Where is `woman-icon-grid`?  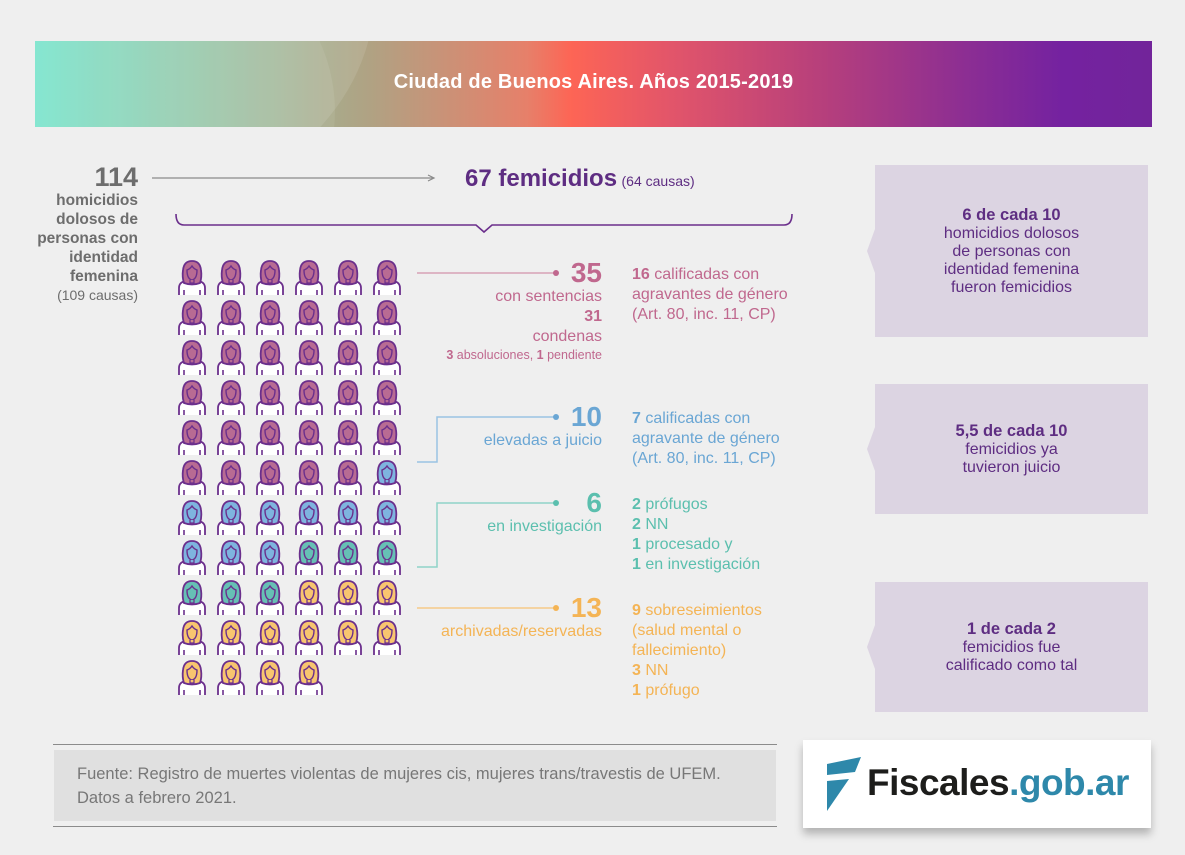 woman-icon-grid is located at coordinates (296, 479).